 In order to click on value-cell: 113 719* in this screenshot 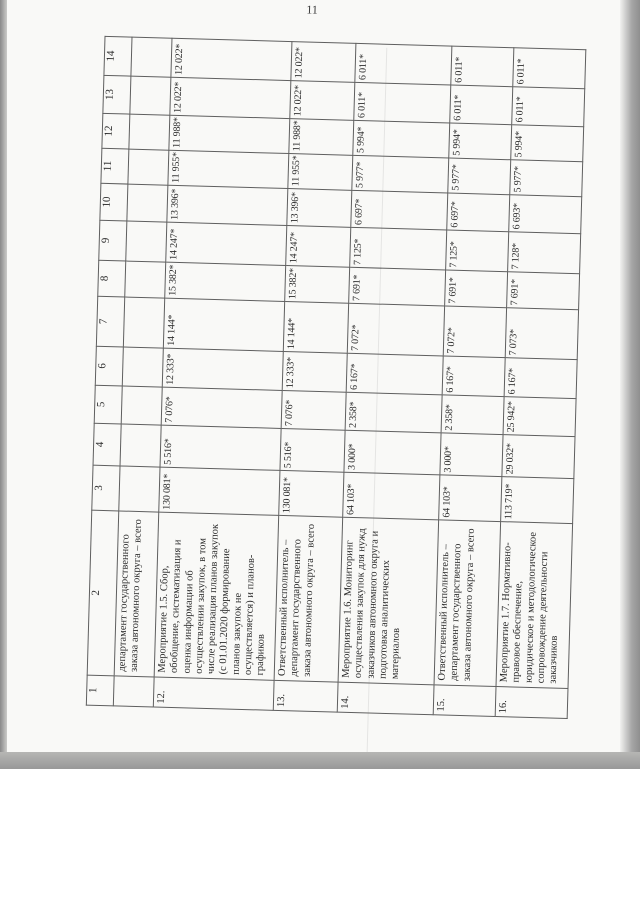, I will do `click(537, 500)`.